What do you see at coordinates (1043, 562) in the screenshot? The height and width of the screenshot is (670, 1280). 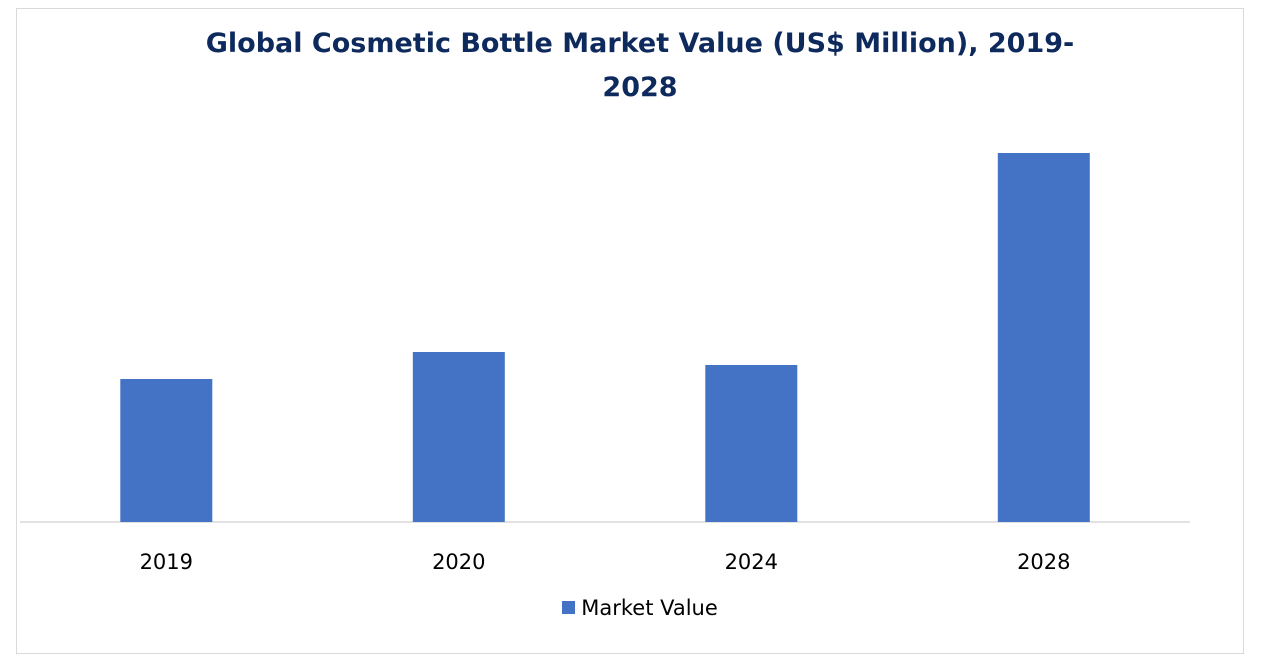 I see `x-tick-label-2028: 2028` at bounding box center [1043, 562].